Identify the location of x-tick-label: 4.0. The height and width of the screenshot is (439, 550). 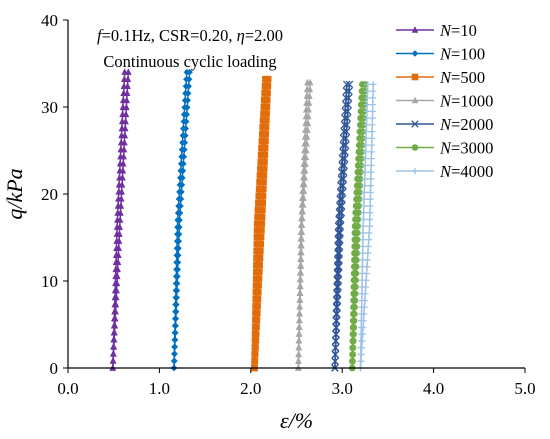
(433, 388).